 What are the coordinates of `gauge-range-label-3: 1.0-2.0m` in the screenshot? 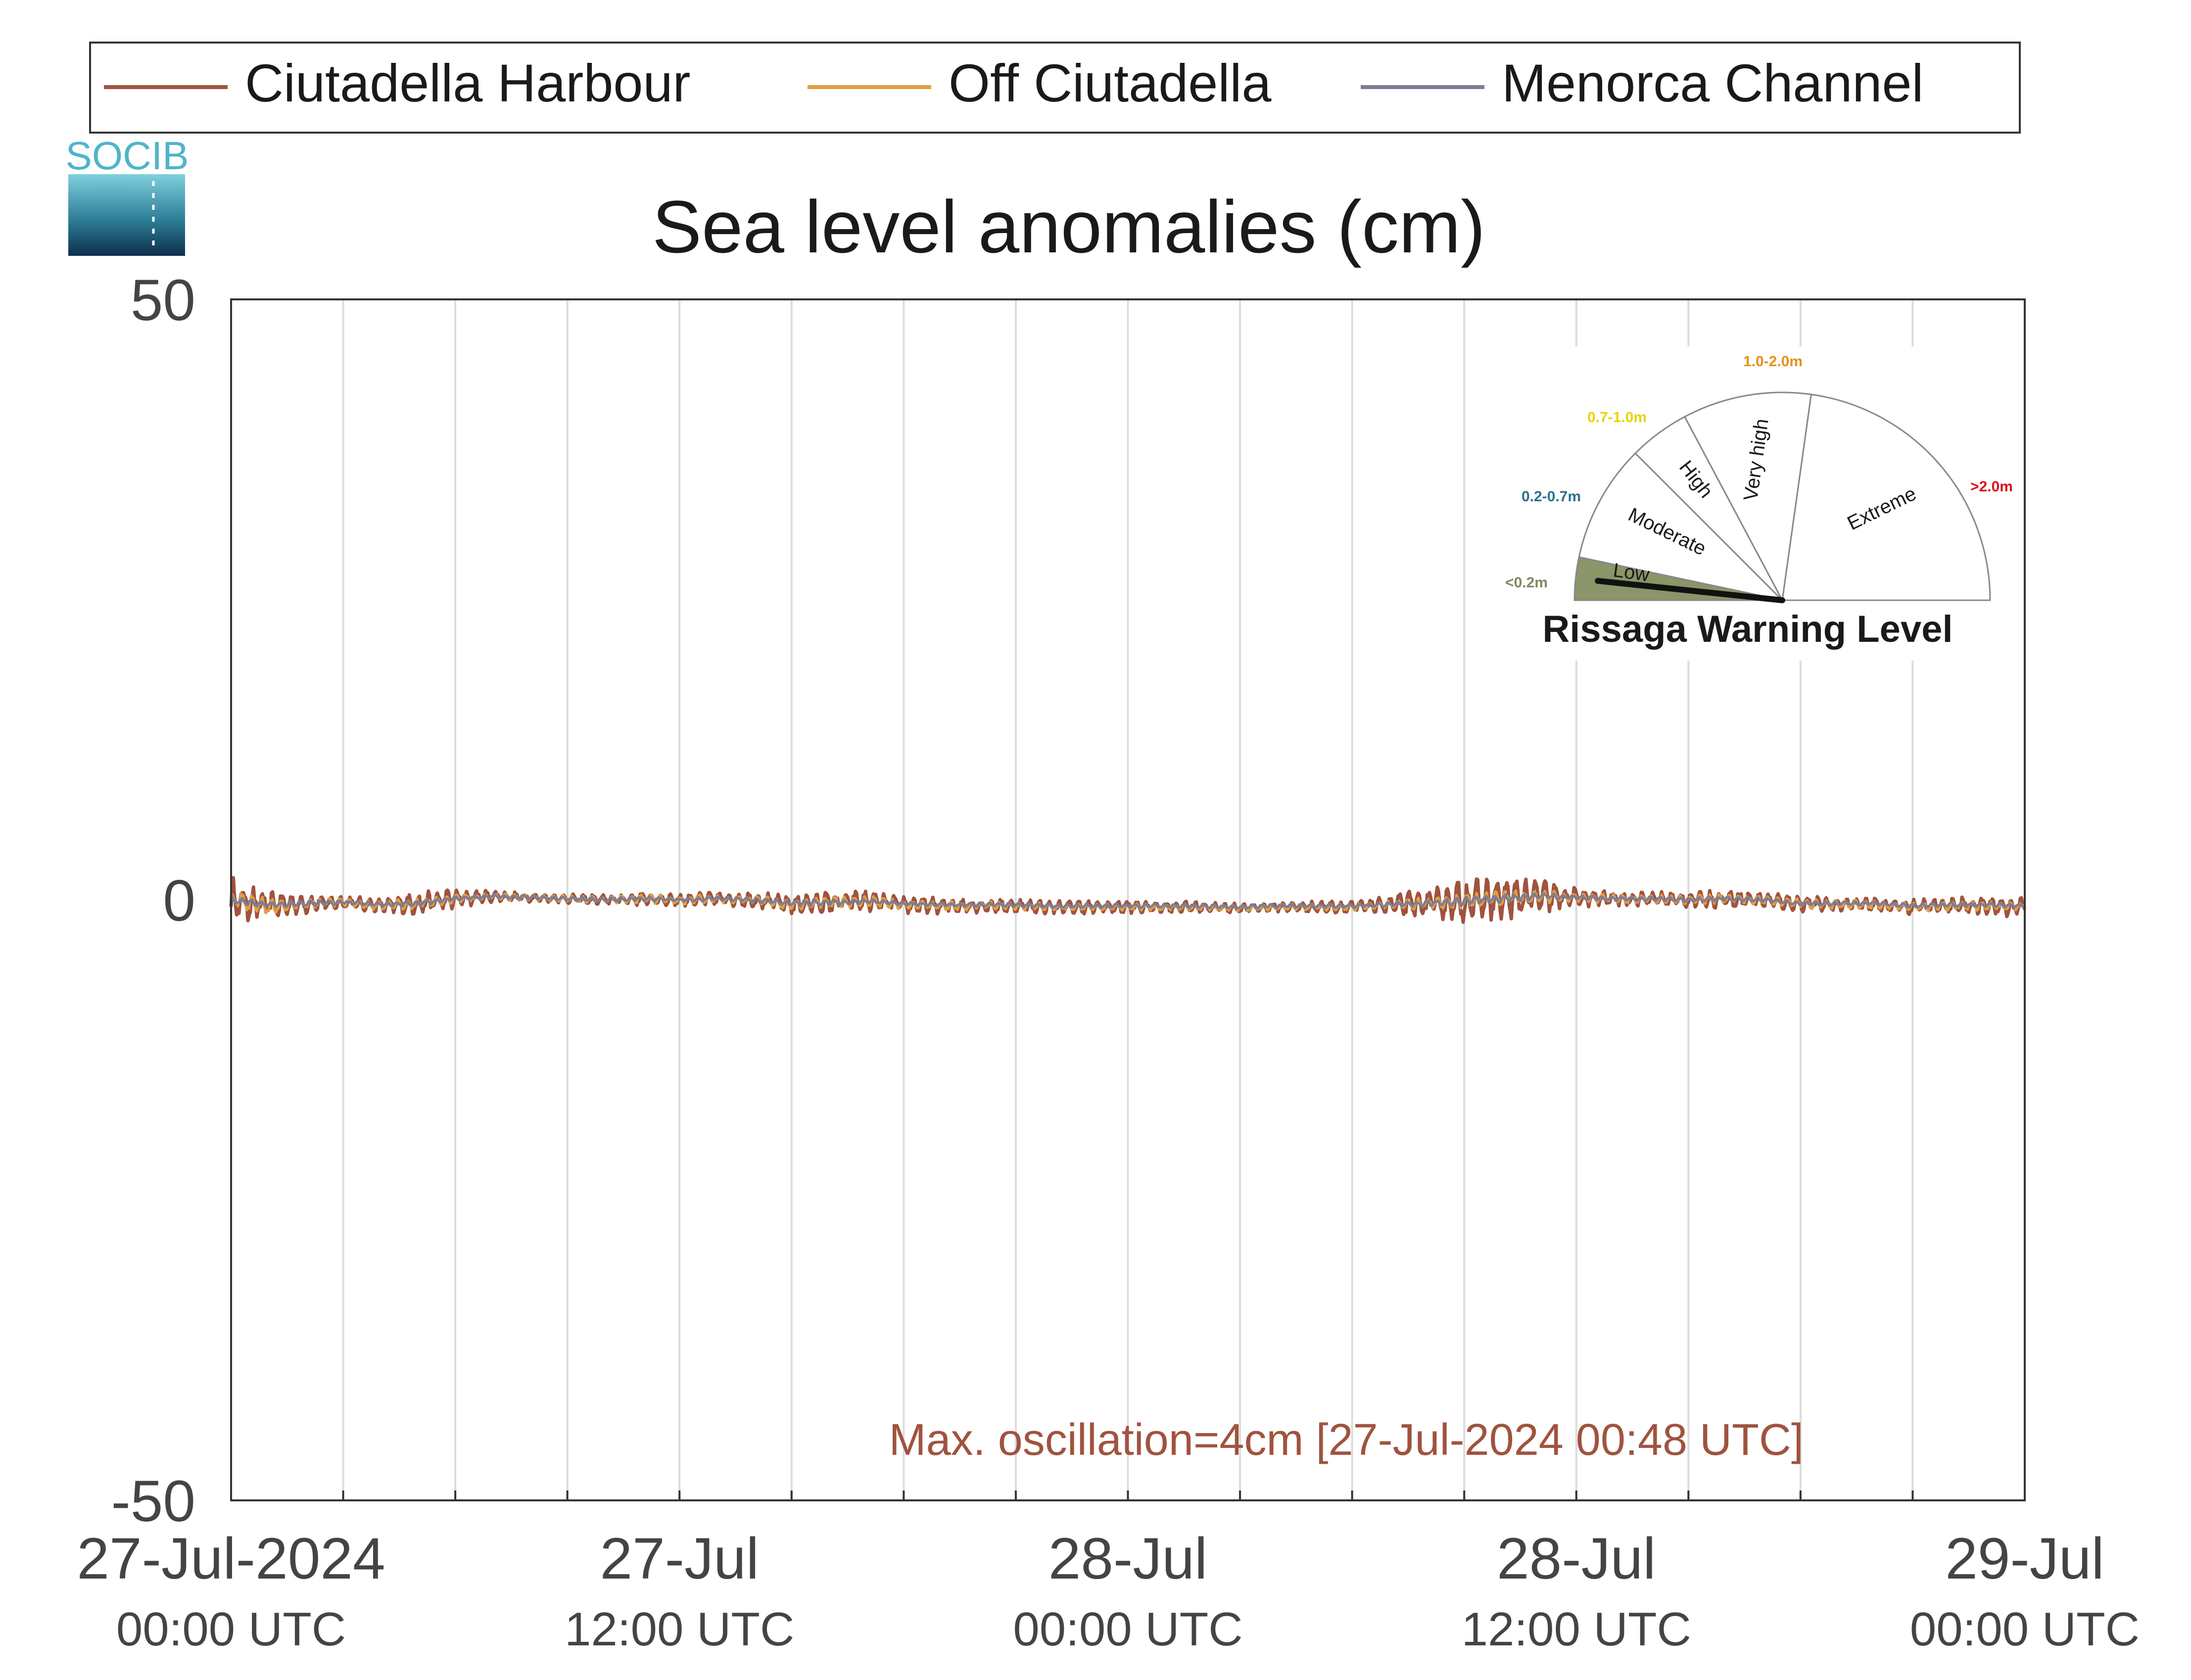 It's located at (1773, 361).